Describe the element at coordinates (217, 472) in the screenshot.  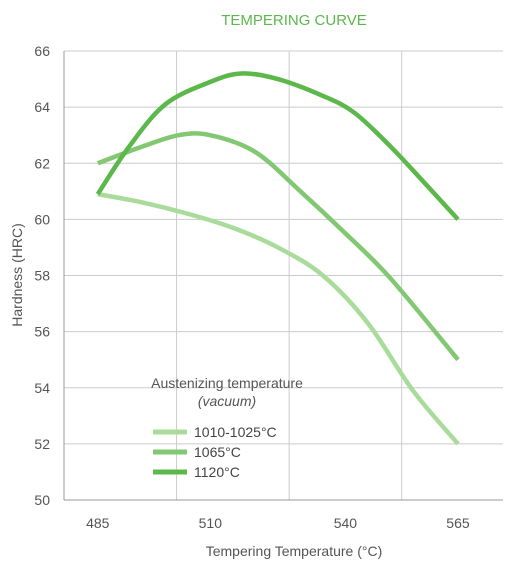
I see `legend-entry-label: 1120°C` at that location.